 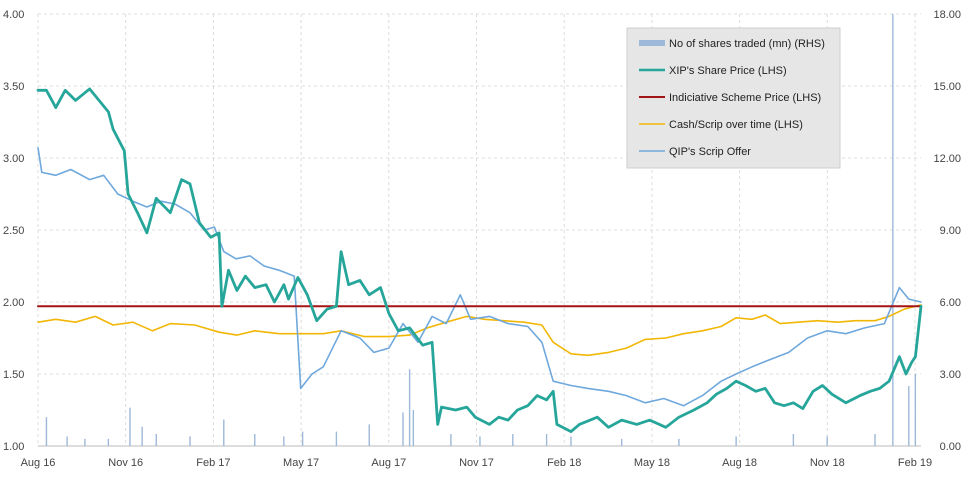 I want to click on y-right-tick-label: 6.00, so click(x=950, y=303).